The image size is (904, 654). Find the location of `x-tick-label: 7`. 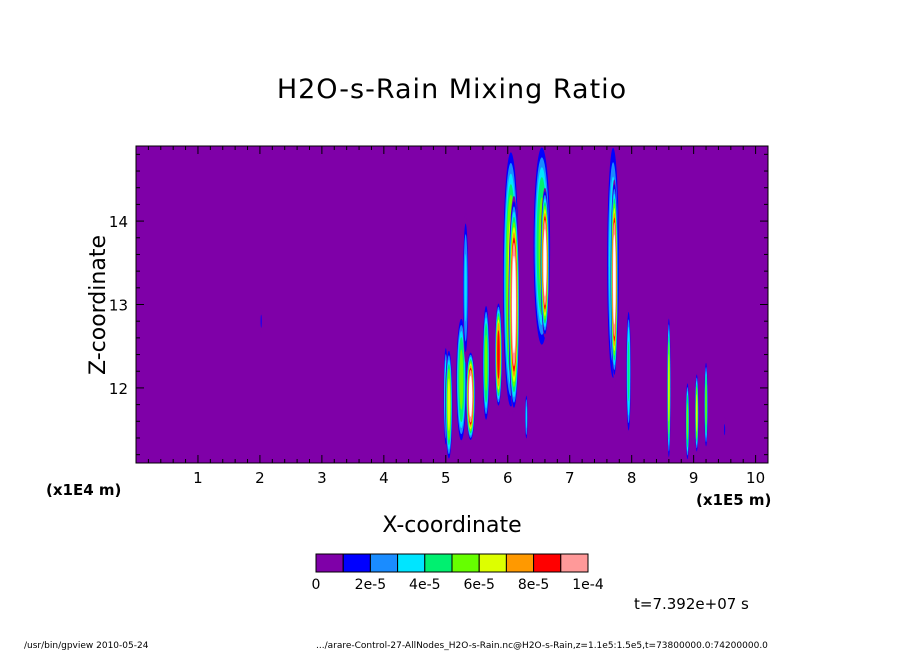

x-tick-label: 7 is located at coordinates (570, 478).